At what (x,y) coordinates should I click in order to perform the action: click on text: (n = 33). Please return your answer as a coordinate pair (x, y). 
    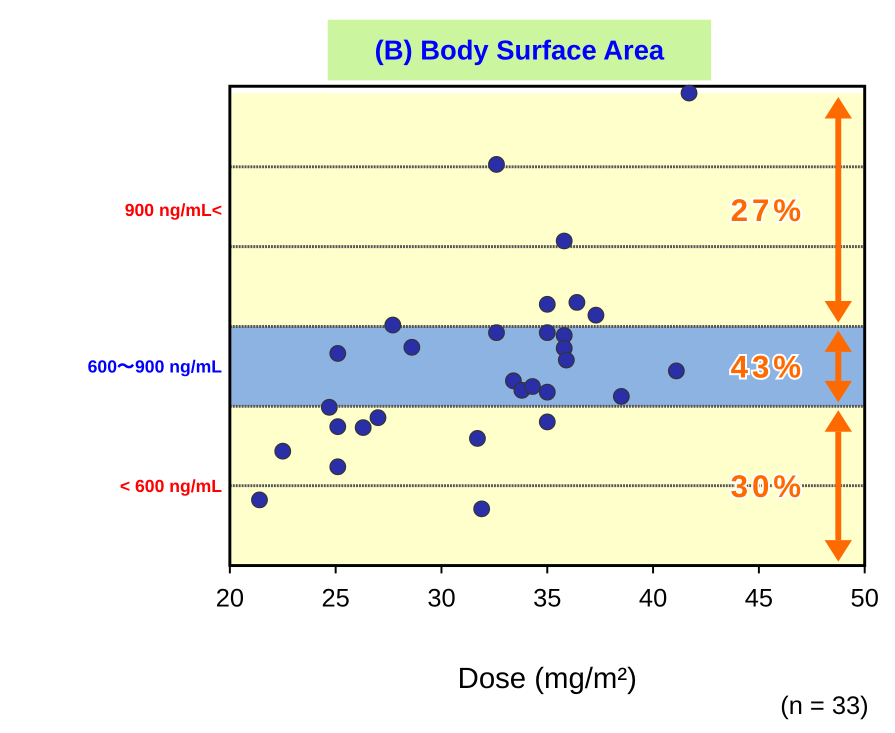
    Looking at the image, I should click on (824, 706).